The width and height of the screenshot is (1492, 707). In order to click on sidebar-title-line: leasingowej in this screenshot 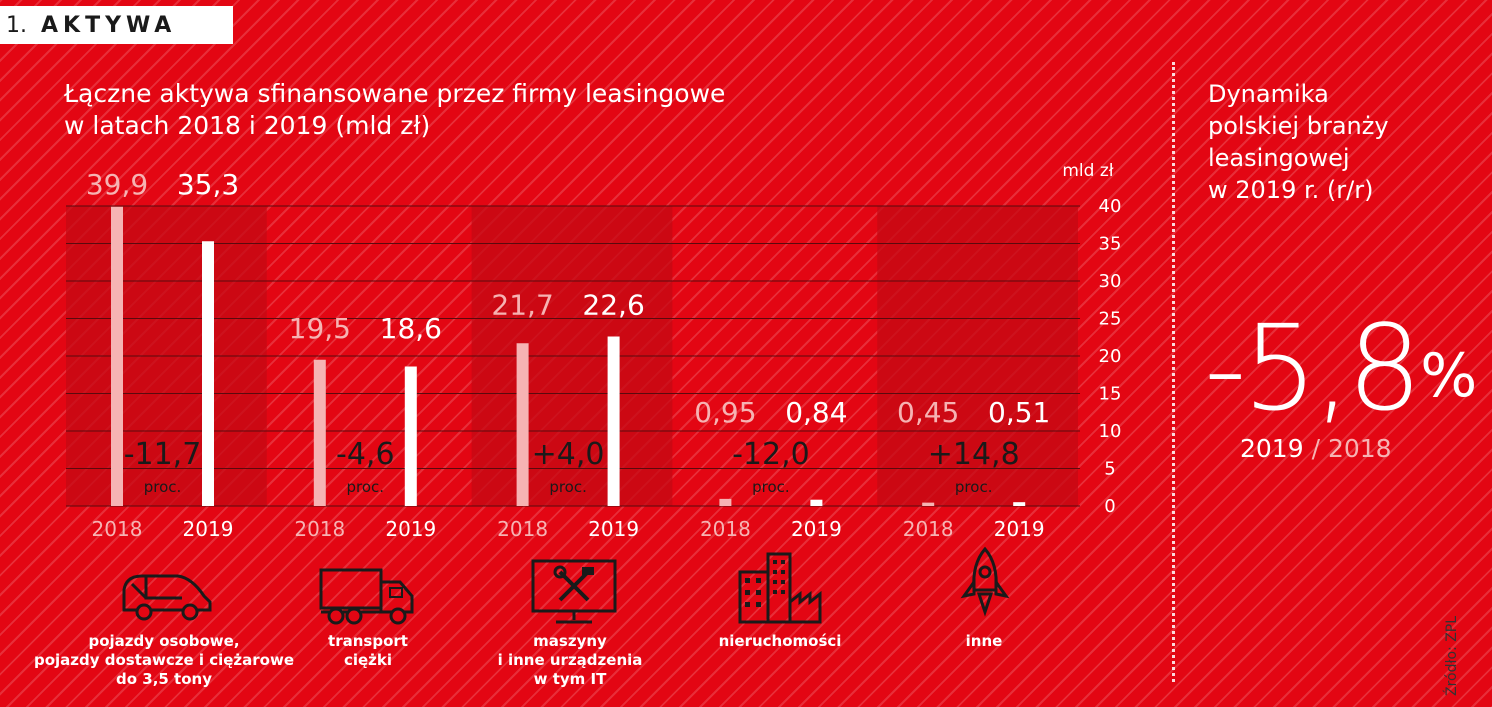, I will do `click(1279, 158)`.